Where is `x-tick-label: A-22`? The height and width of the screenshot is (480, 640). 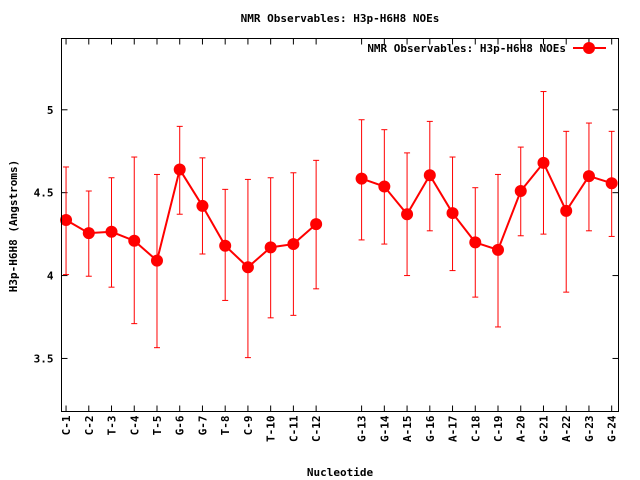
x-tick-label: A-22 is located at coordinates (566, 429).